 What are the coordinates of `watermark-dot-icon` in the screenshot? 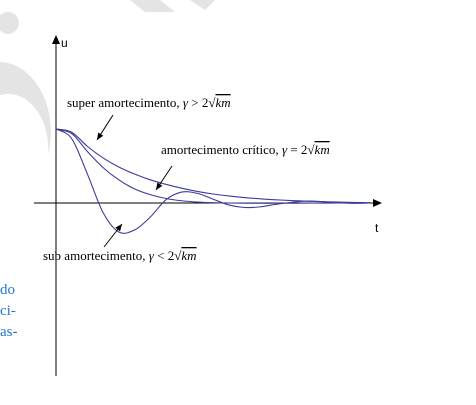 It's located at (9, 23).